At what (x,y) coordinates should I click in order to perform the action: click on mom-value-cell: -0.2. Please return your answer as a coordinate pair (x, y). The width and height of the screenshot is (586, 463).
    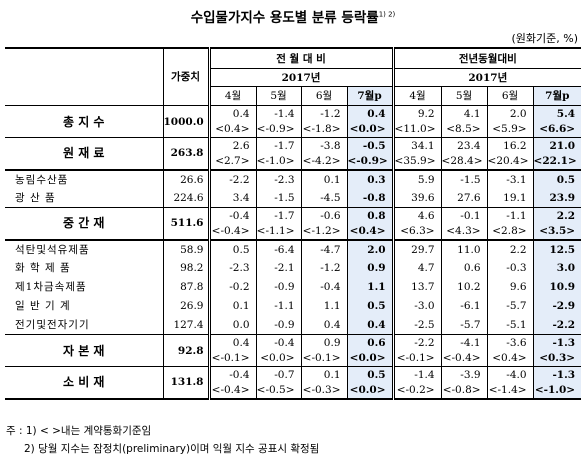
    Looking at the image, I should click on (231, 287).